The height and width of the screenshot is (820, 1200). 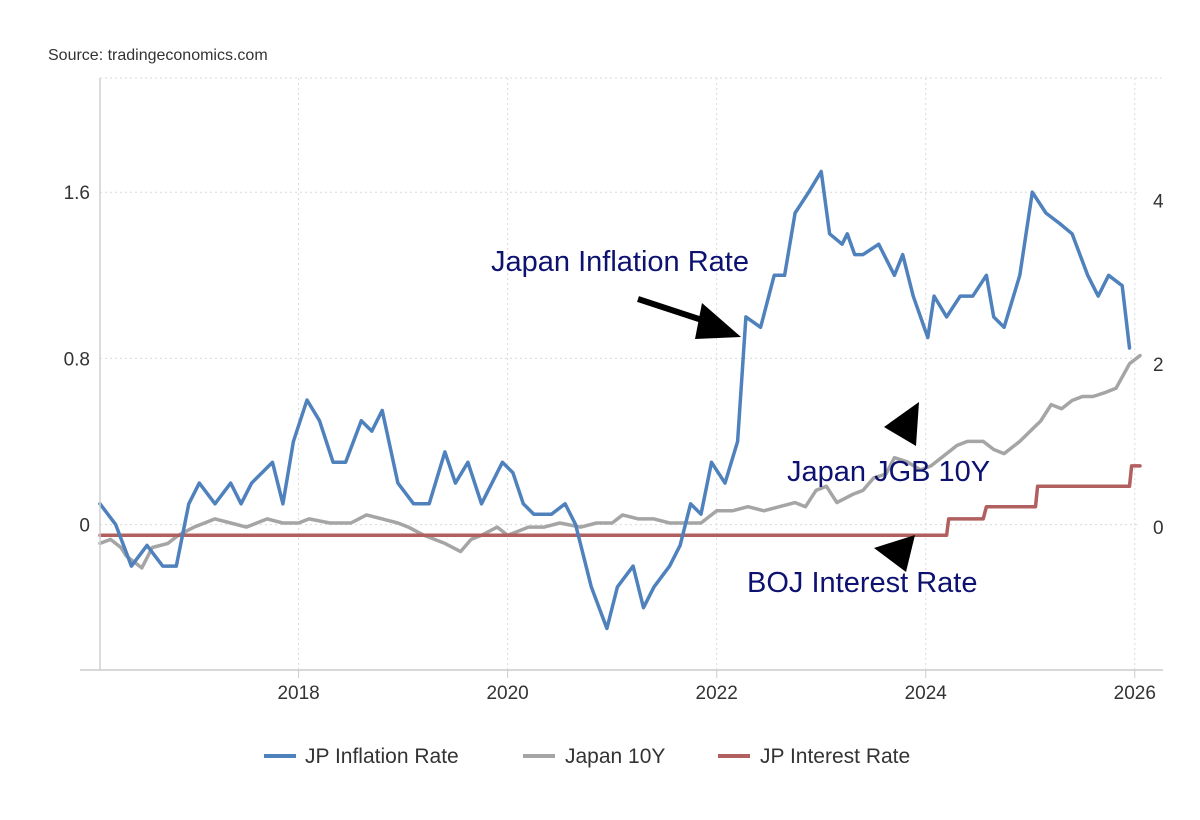 What do you see at coordinates (835, 756) in the screenshot?
I see `legend-label-interest: JP Interest Rate` at bounding box center [835, 756].